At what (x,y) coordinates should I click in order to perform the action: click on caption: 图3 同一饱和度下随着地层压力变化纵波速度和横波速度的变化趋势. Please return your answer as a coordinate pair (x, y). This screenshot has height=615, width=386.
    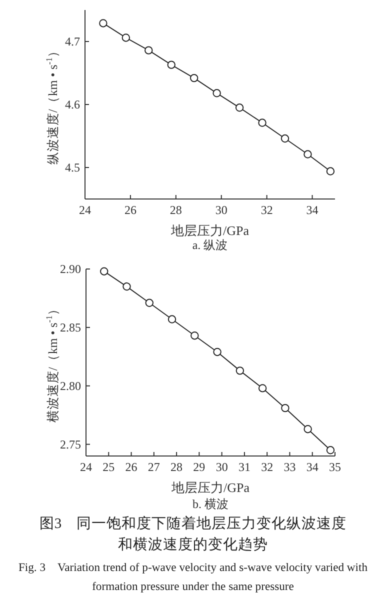
    Looking at the image, I should click on (193, 534).